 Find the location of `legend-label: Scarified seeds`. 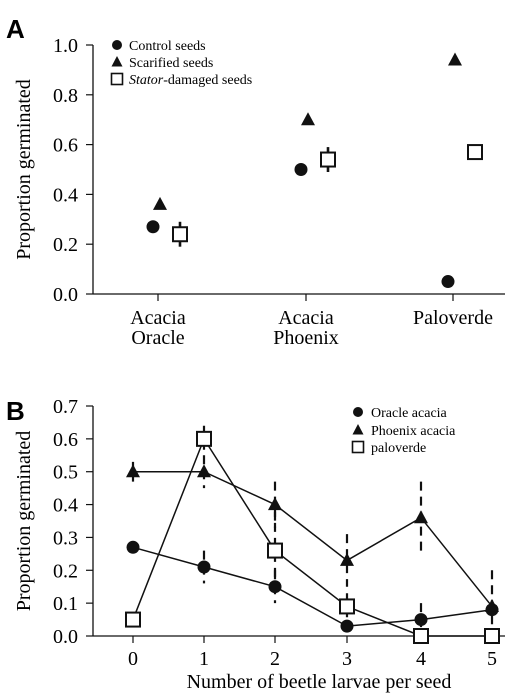

legend-label: Scarified seeds is located at coordinates (171, 63).